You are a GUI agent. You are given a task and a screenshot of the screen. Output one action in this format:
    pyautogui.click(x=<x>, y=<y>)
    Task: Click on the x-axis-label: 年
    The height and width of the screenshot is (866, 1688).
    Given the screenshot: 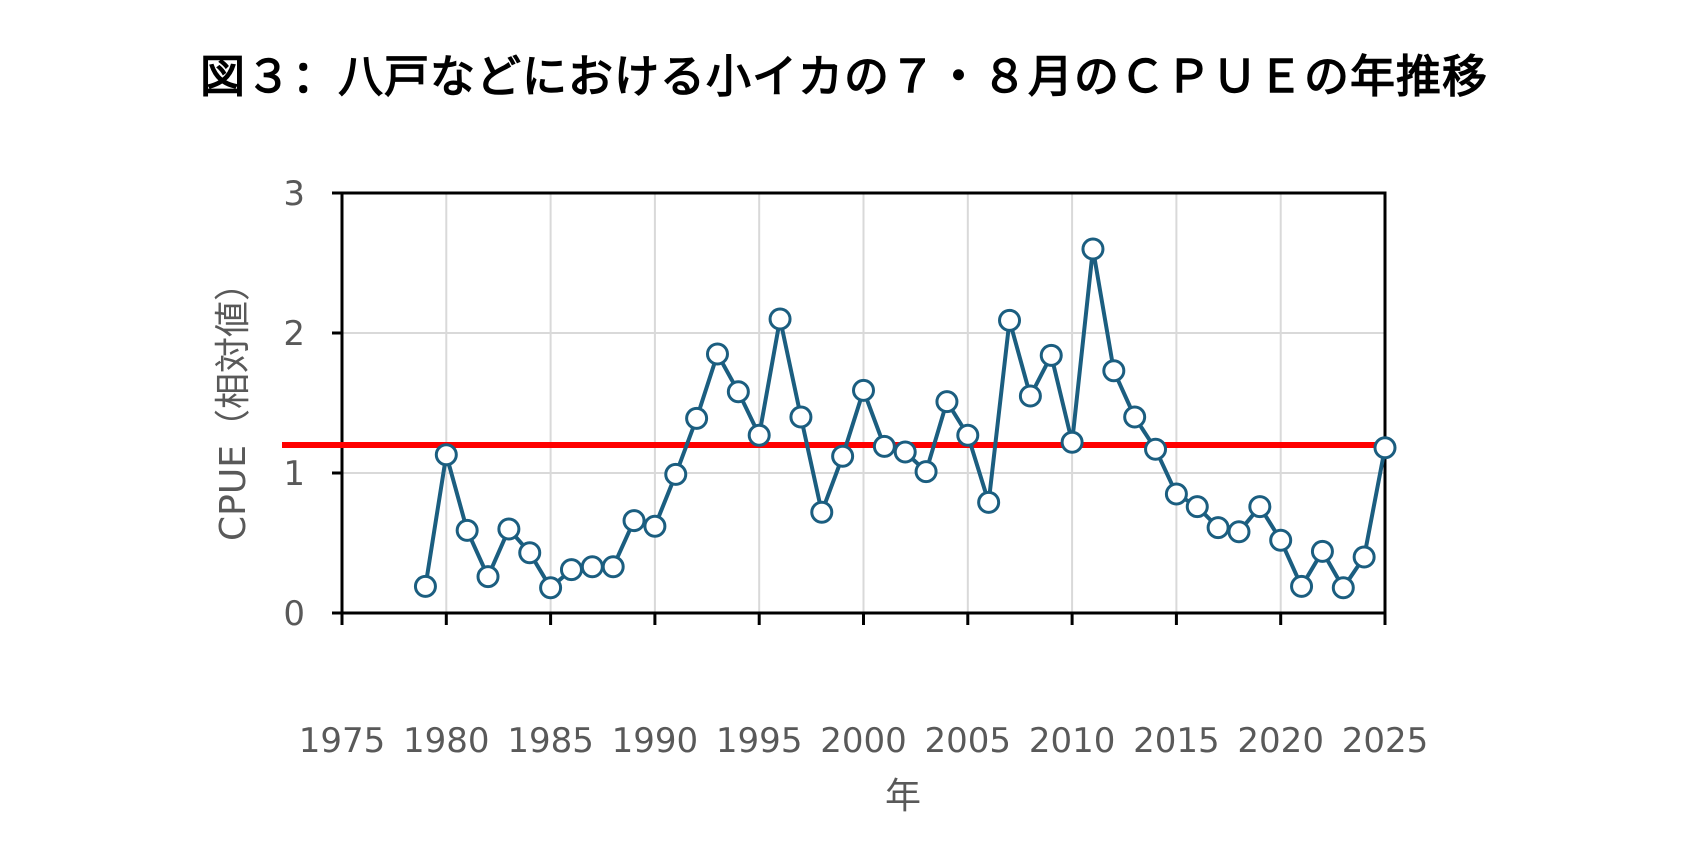 What is the action you would take?
    pyautogui.click(x=903, y=796)
    